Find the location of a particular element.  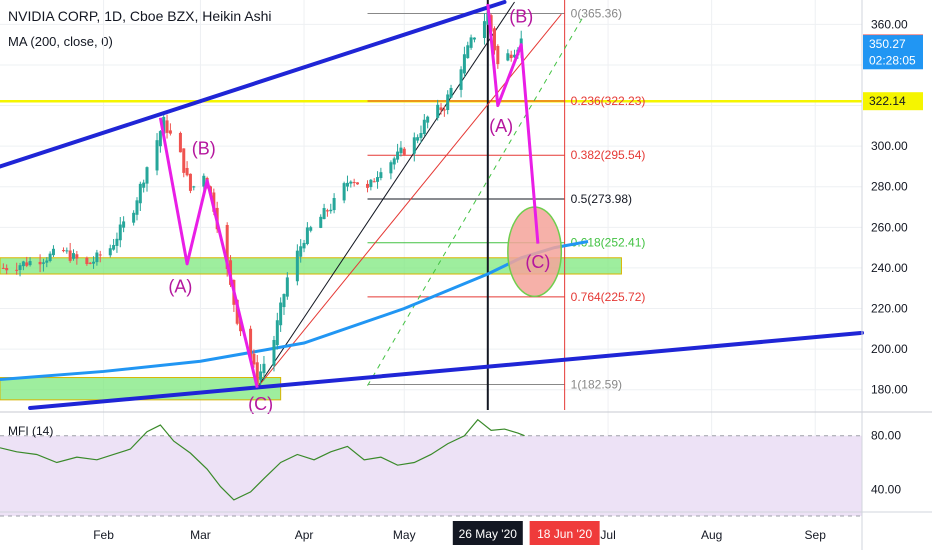

date-tag-label: 26 May '20 is located at coordinates (488, 534).